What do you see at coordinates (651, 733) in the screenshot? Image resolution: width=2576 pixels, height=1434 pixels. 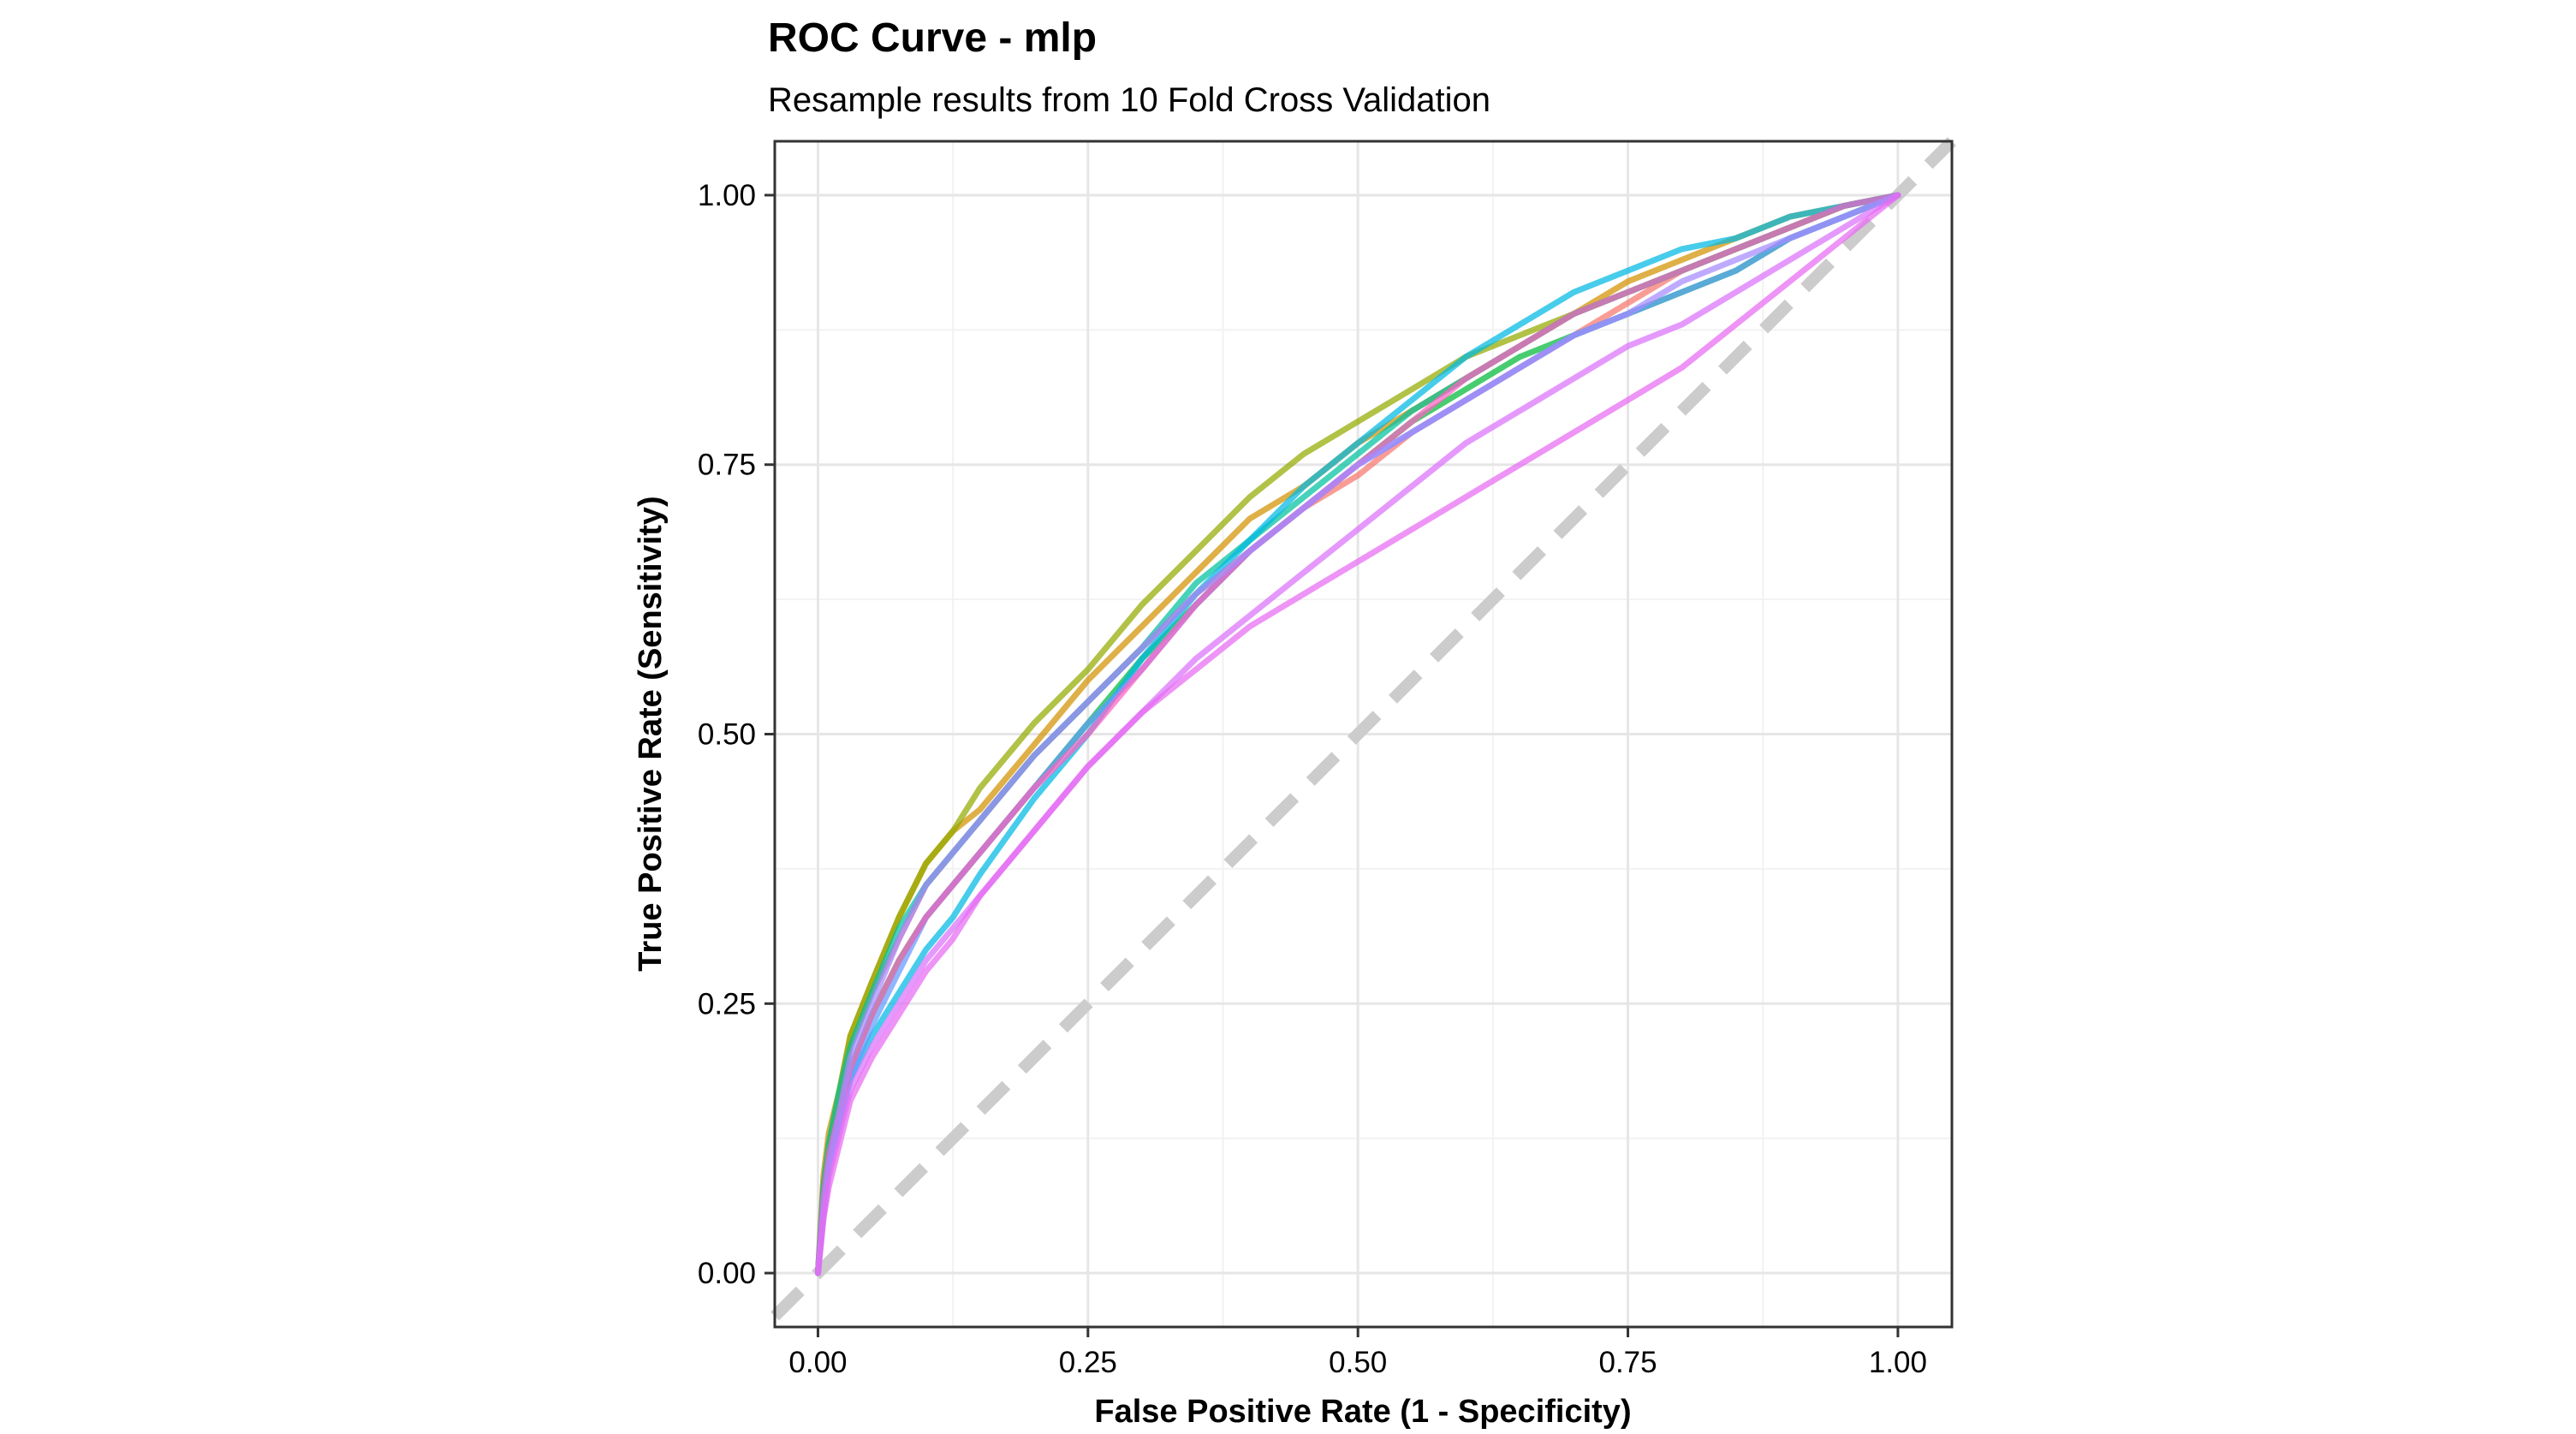 I see `y-axis-title: True Positive Rate (Sensitivity)` at bounding box center [651, 733].